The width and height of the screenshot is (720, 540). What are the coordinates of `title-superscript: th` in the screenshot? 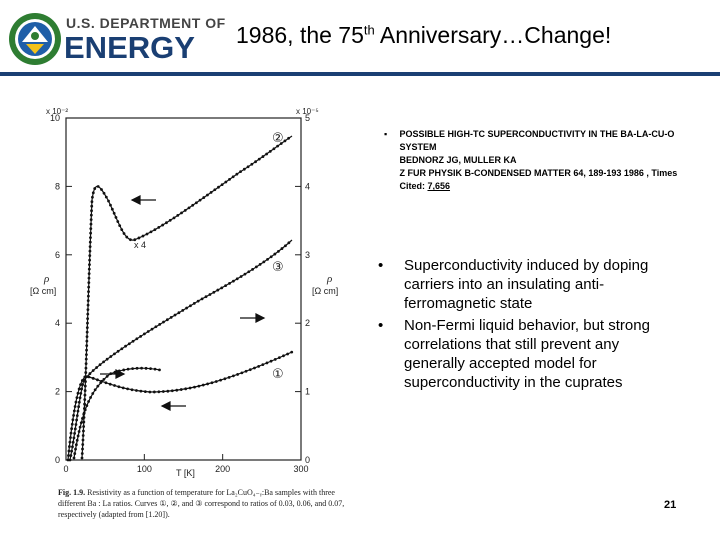 It's located at (369, 30).